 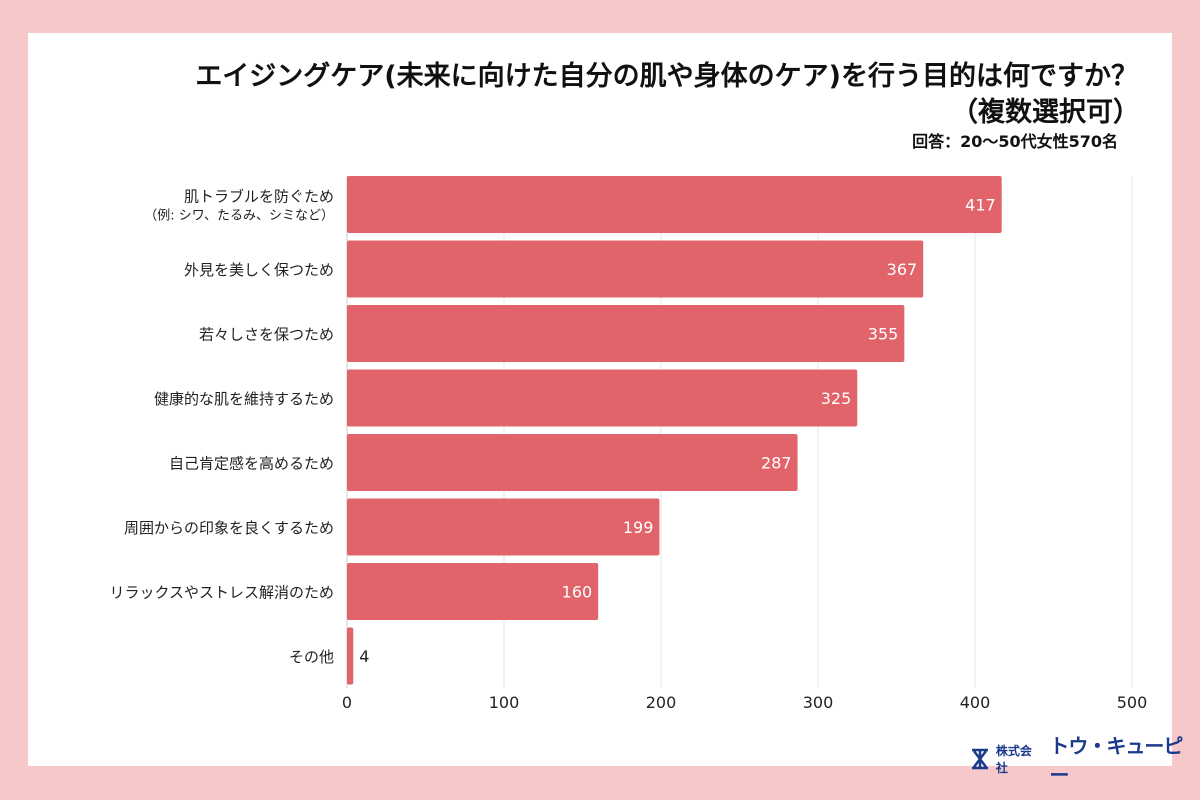 I want to click on category-label: 肌トラブルを防ぐため, so click(x=259, y=197).